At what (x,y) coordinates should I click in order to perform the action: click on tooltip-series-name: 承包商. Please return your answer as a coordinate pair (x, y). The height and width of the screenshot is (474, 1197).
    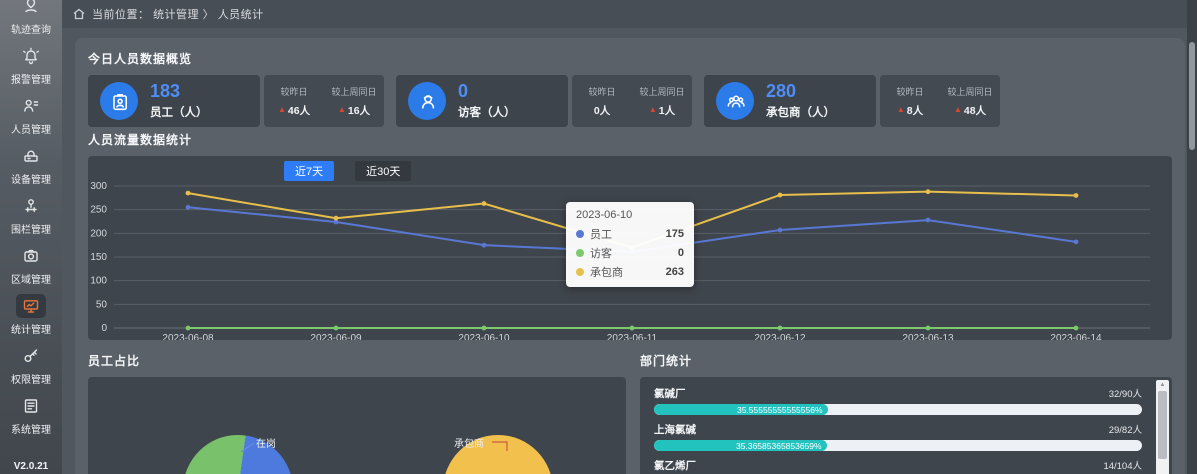
    Looking at the image, I should click on (606, 273).